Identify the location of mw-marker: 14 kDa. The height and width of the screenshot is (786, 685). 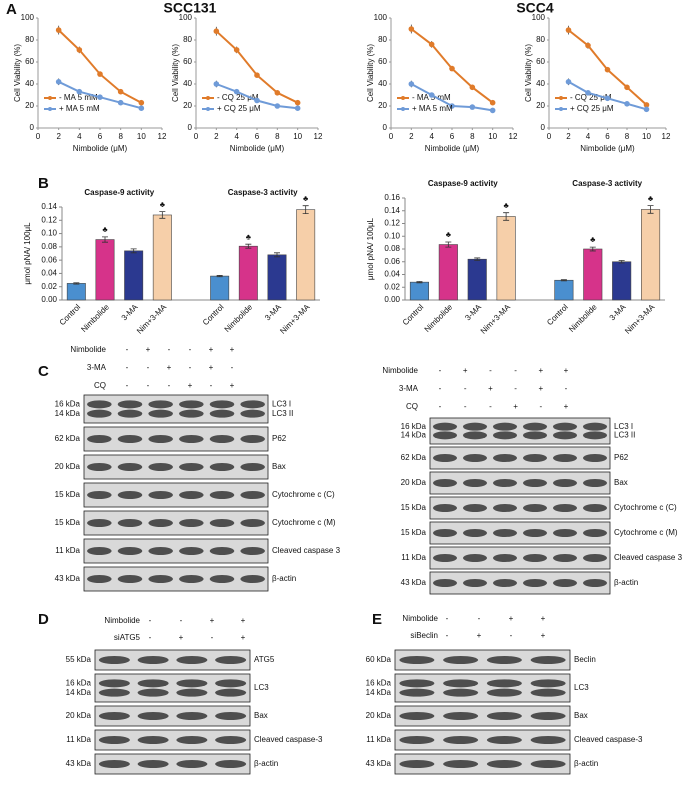
(79, 692).